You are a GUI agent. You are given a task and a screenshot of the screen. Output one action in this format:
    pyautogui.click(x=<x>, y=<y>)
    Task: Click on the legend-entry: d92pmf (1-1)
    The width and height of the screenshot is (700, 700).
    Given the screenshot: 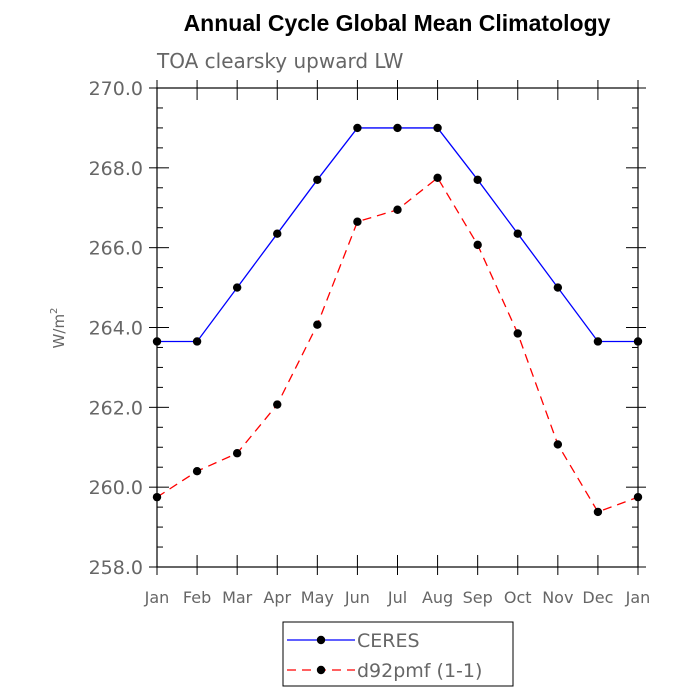 What is the action you would take?
    pyautogui.click(x=384, y=671)
    